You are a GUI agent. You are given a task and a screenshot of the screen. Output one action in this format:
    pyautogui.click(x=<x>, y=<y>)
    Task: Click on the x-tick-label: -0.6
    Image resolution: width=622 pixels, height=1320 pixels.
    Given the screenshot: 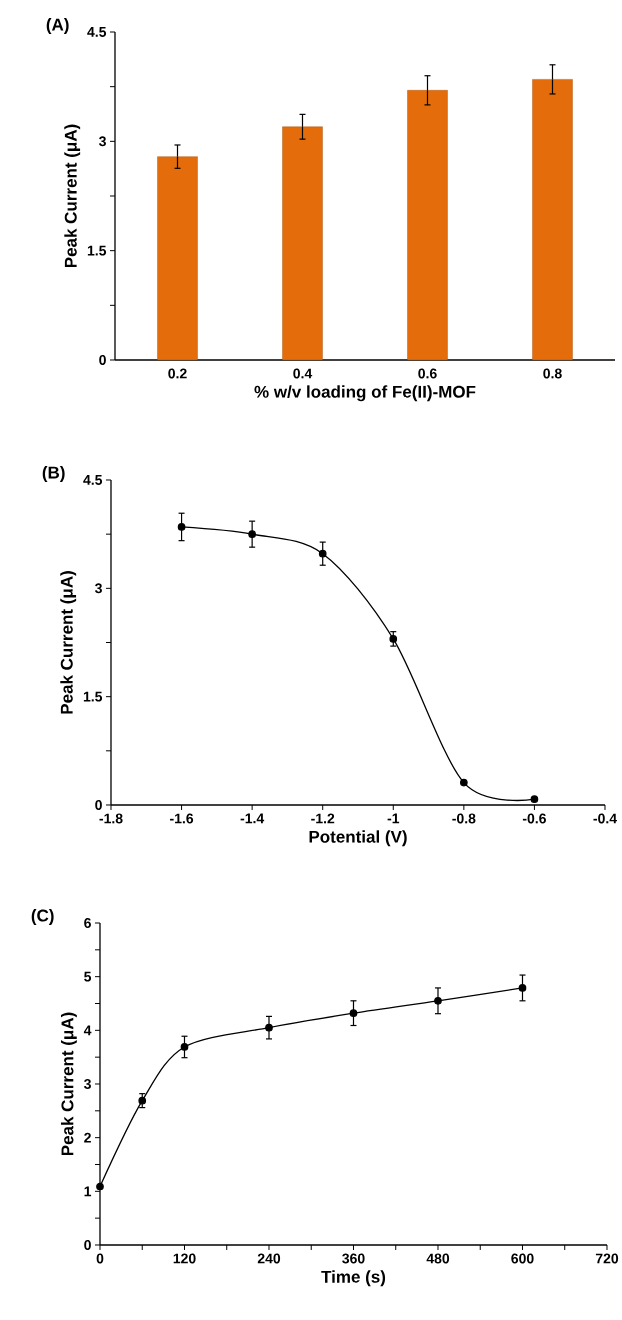 What is the action you would take?
    pyautogui.click(x=534, y=818)
    